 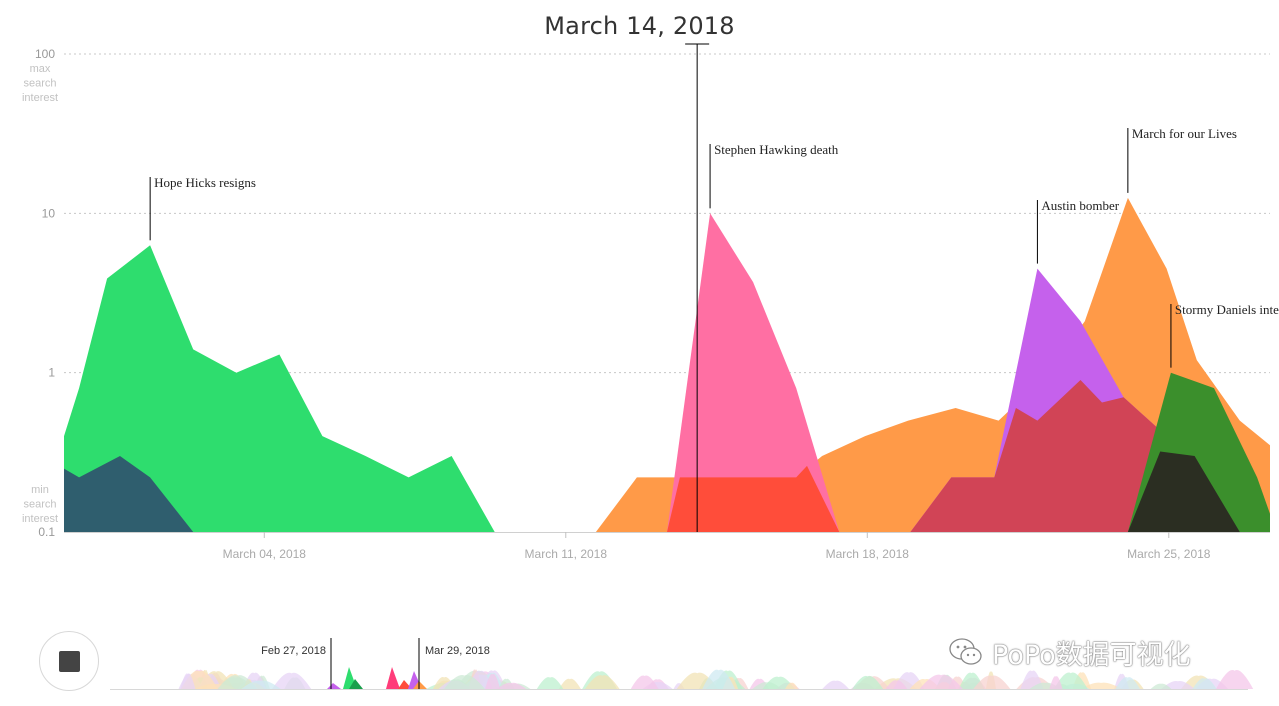 I want to click on y-axis-caption: min, so click(x=40, y=490).